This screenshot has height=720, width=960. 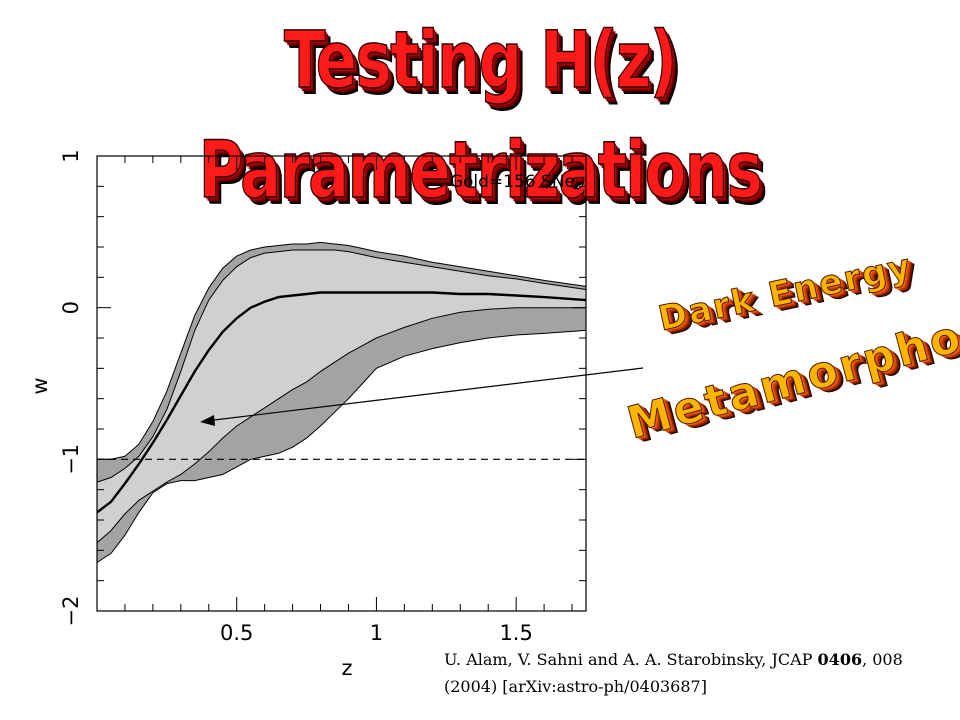 What do you see at coordinates (236, 633) in the screenshot?
I see `x-tick-label: 0.5` at bounding box center [236, 633].